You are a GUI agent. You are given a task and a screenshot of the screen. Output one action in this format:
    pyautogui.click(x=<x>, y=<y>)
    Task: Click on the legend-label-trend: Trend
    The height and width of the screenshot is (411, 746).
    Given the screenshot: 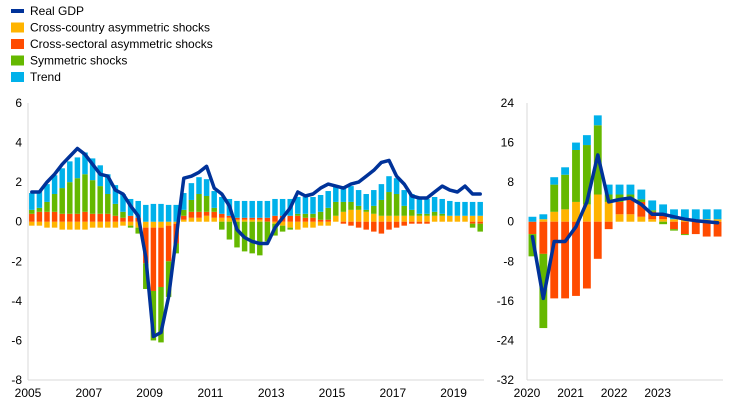 What is the action you would take?
    pyautogui.click(x=45, y=77)
    